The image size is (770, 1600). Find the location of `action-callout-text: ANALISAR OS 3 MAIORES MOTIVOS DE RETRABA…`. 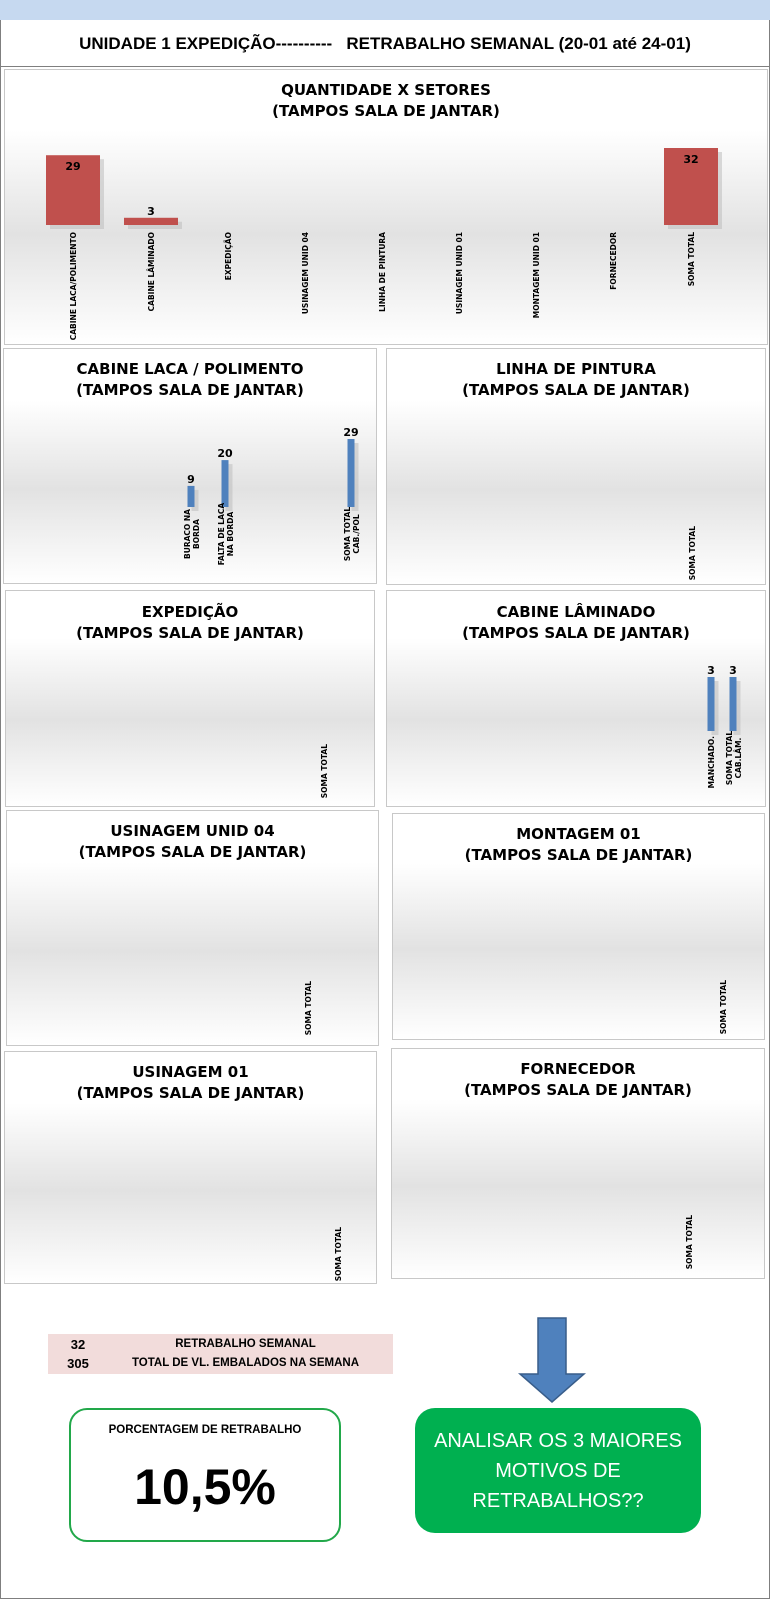

action-callout-text: ANALISAR OS 3 MAIORES MOTIVOS DE RETRABA… is located at coordinates (558, 1470).